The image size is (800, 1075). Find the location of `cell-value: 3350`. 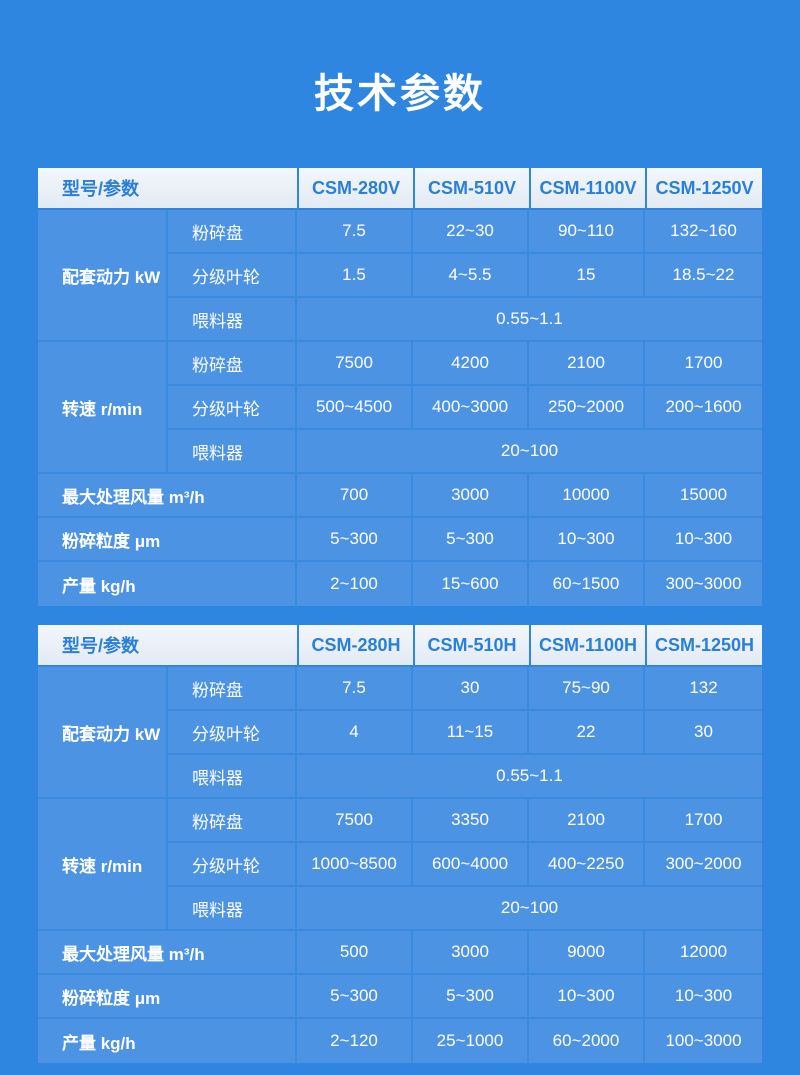

cell-value: 3350 is located at coordinates (471, 821).